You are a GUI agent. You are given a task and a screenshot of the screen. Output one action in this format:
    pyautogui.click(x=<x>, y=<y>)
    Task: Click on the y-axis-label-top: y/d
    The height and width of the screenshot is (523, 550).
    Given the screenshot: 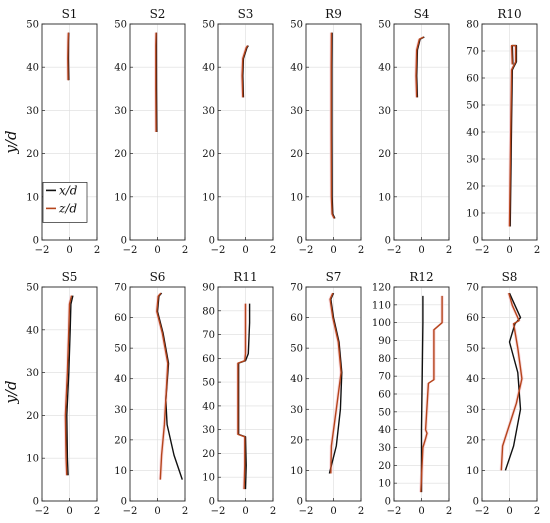 What is the action you would take?
    pyautogui.click(x=11, y=142)
    